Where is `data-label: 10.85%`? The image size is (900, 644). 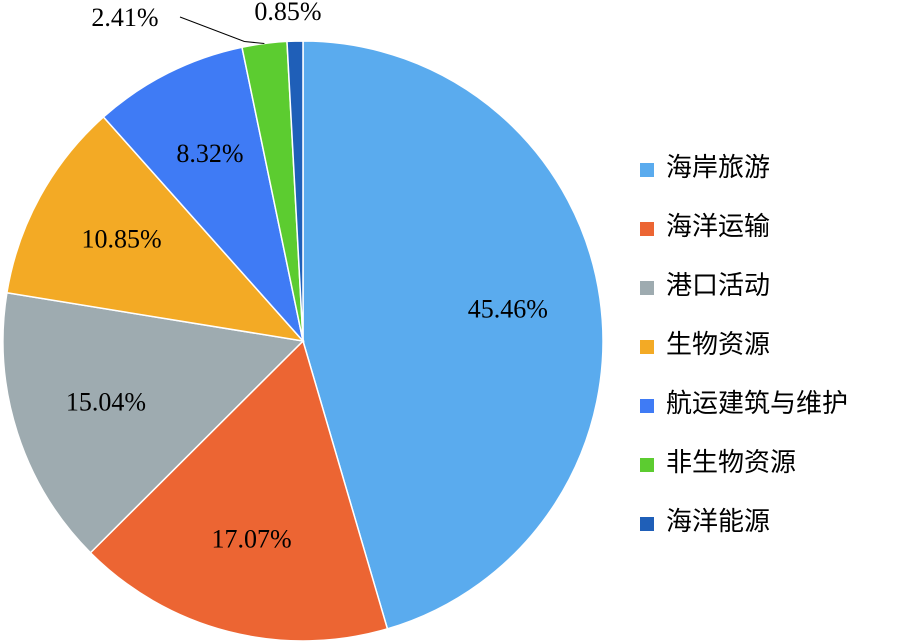
data-label: 10.85% is located at coordinates (121, 238).